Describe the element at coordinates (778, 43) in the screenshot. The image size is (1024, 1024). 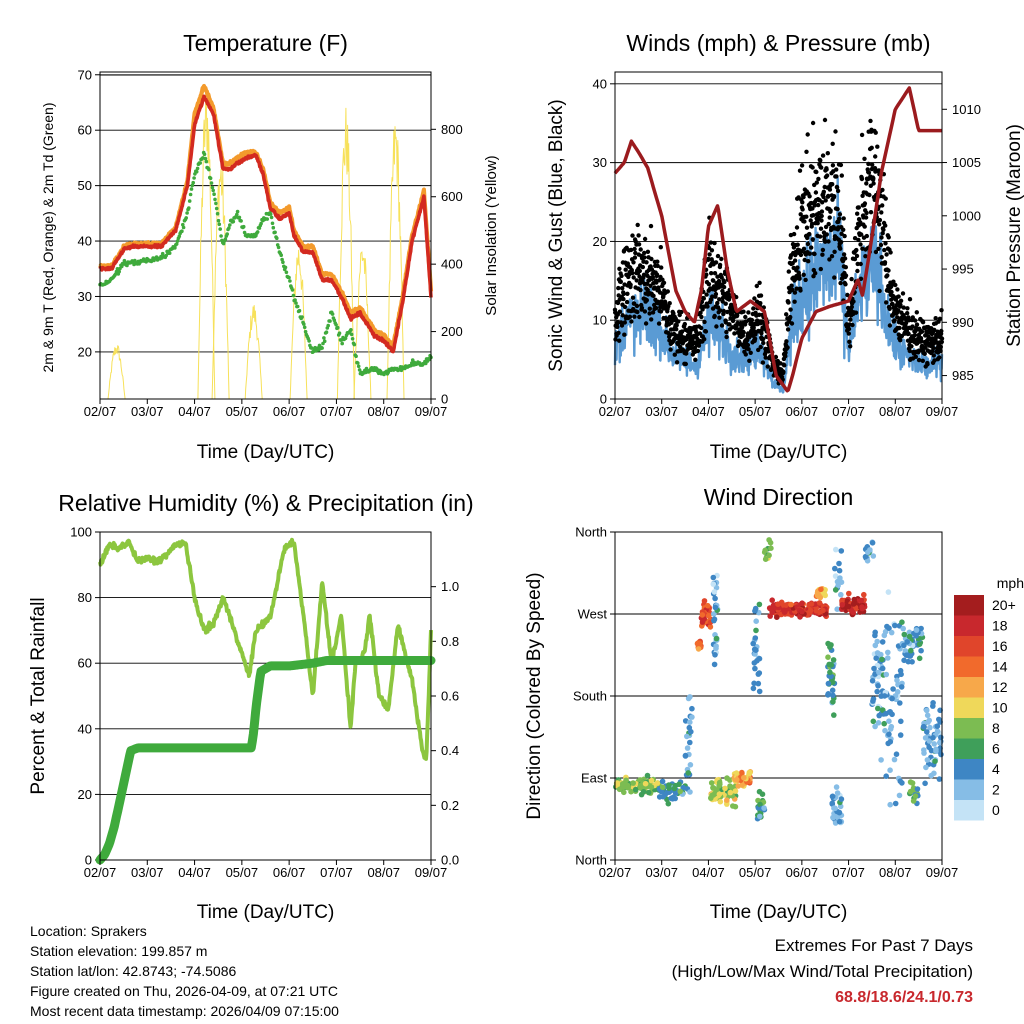
I see `wind-title: Winds (mph) & Pressure (mb)` at that location.